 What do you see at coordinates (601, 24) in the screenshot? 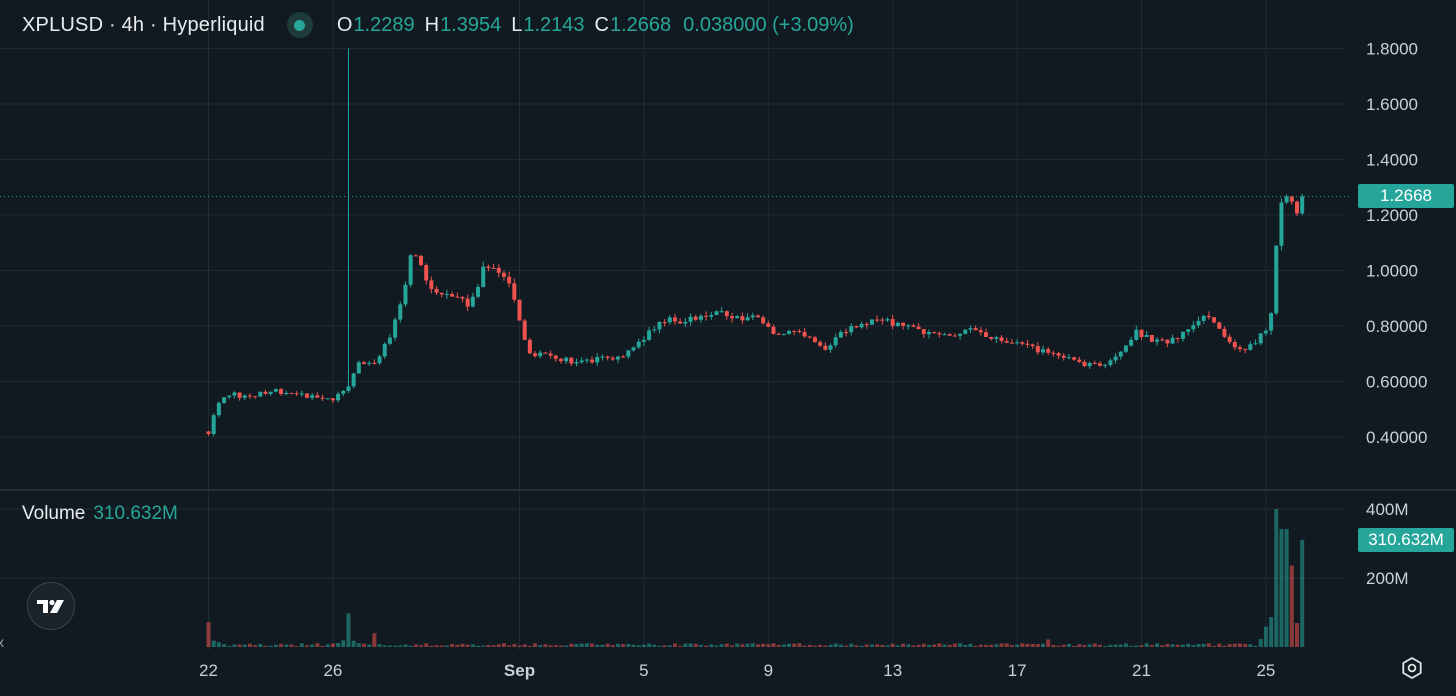
I see `close-key: C` at bounding box center [601, 24].